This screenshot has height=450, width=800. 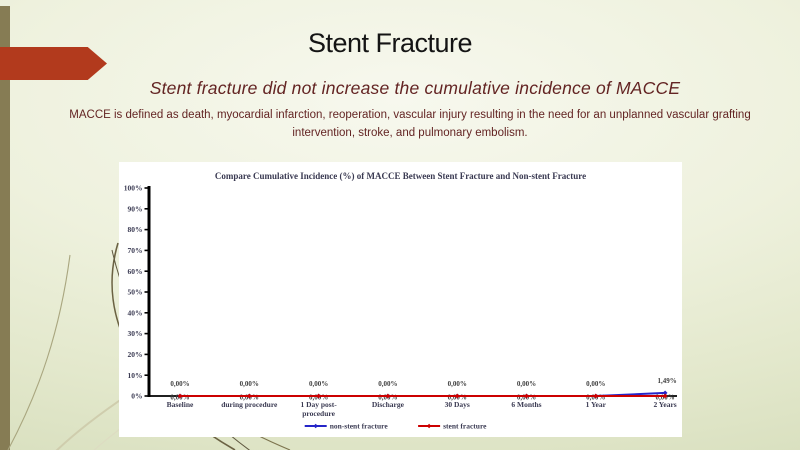 What do you see at coordinates (136, 396) in the screenshot?
I see `svg-text: 0%` at bounding box center [136, 396].